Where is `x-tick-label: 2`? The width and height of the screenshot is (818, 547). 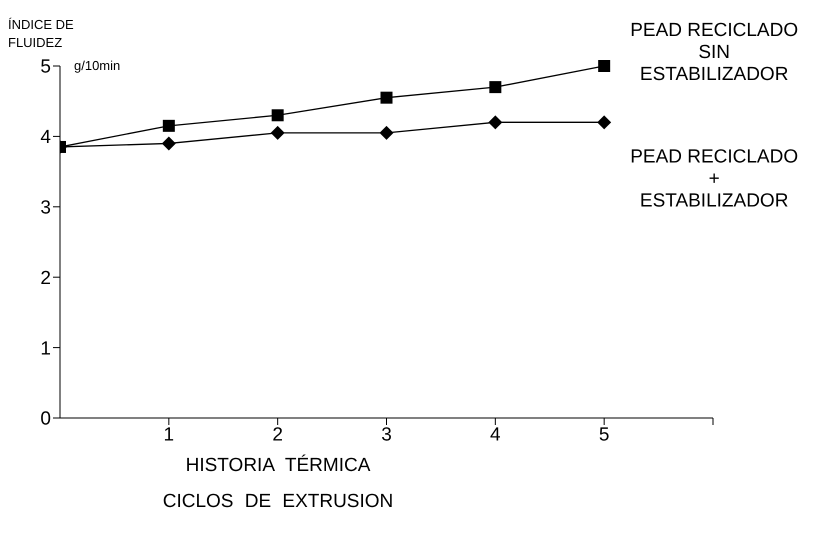 x-tick-label: 2 is located at coordinates (277, 435).